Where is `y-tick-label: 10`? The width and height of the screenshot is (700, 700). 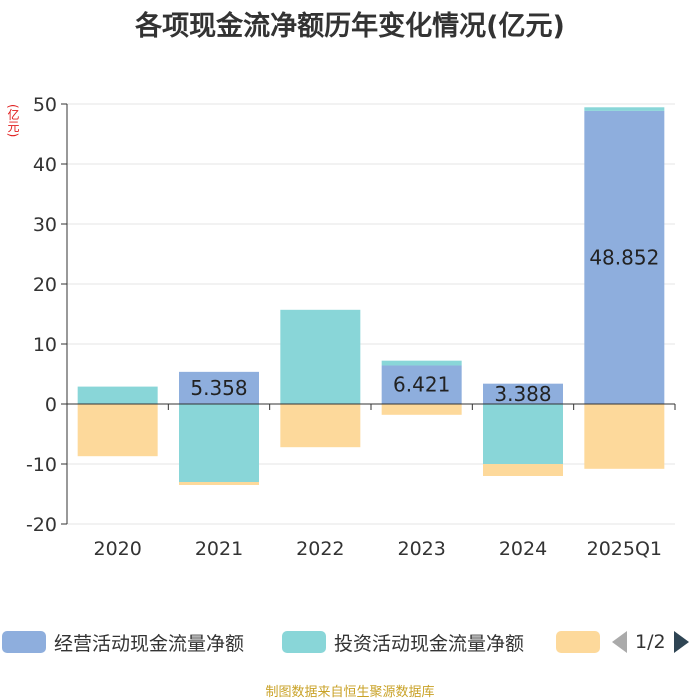 y-tick-label: 10 is located at coordinates (45, 345).